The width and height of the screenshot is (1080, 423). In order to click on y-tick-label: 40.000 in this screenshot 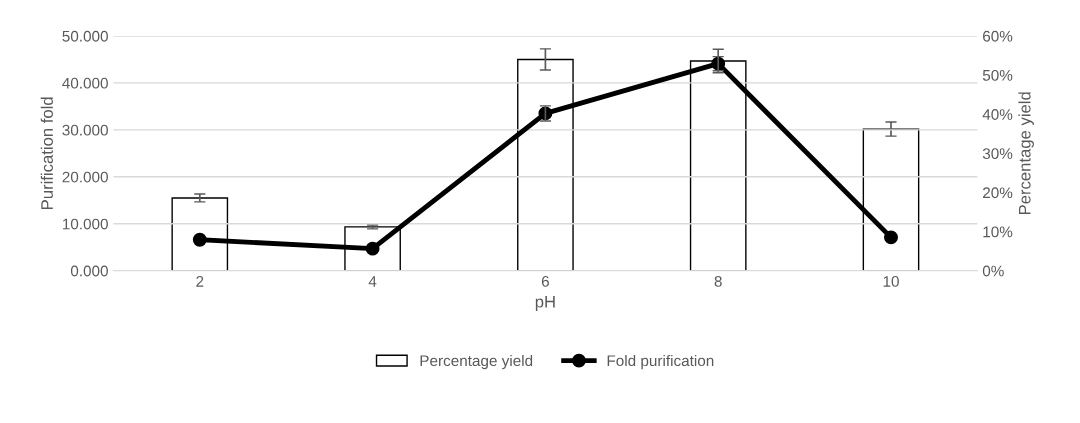, I will do `click(85, 83)`.